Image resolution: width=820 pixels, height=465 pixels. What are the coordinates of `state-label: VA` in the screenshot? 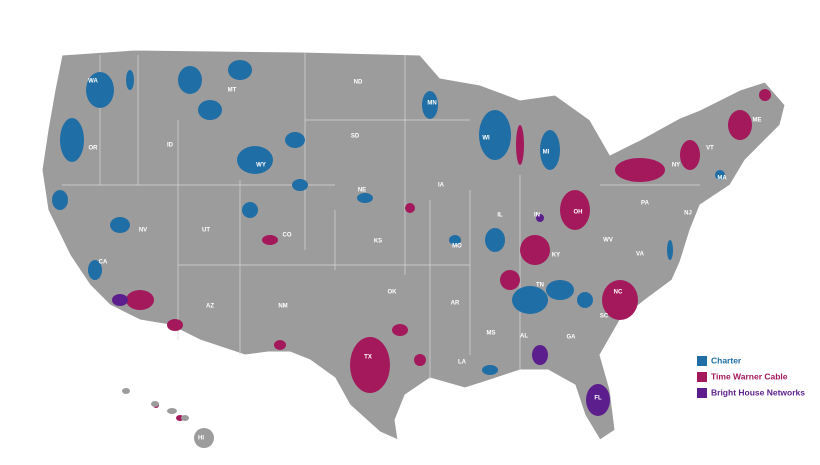 It's located at (640, 255).